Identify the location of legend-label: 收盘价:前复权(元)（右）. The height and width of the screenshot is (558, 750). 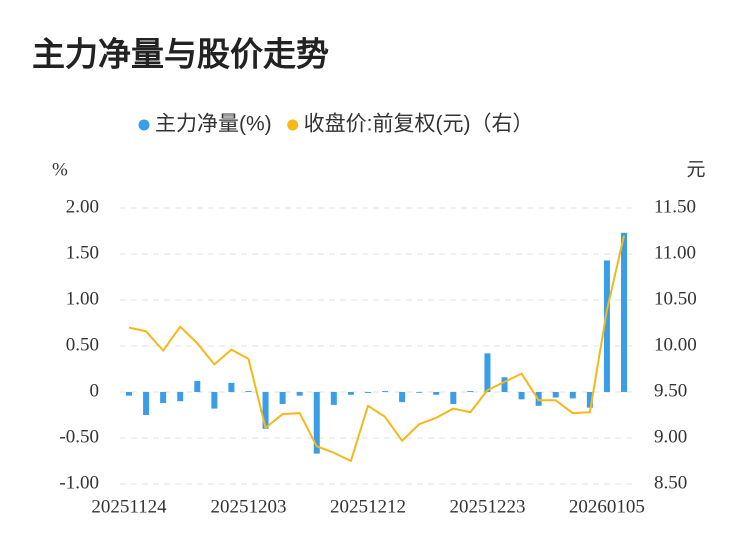
(419, 124).